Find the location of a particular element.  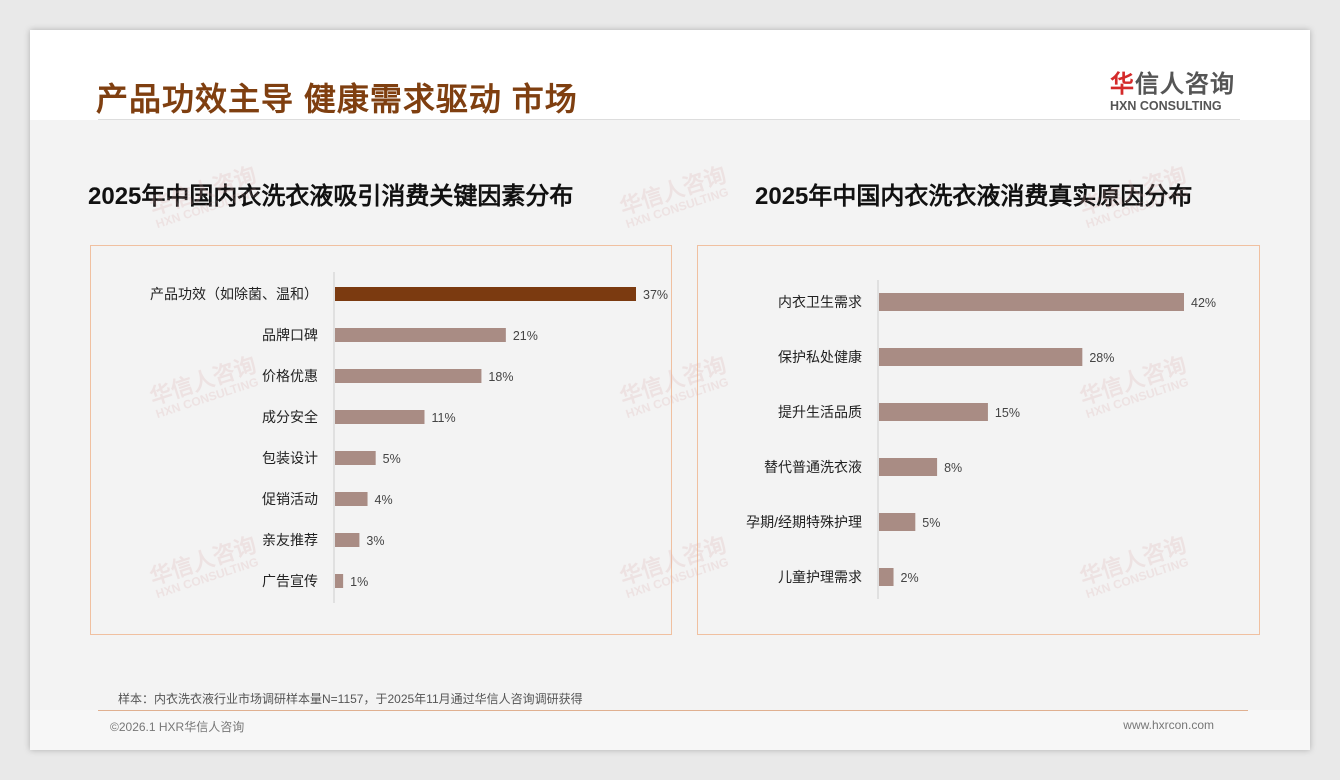

category-label: 内衣卫生需求 is located at coordinates (820, 302).